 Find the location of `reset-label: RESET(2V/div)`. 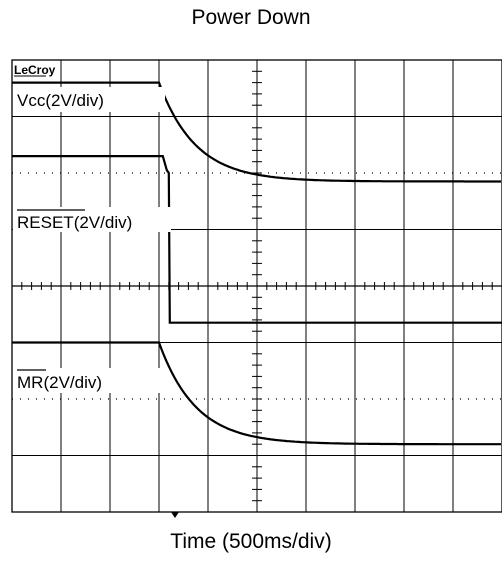

reset-label: RESET(2V/div) is located at coordinates (92, 219).